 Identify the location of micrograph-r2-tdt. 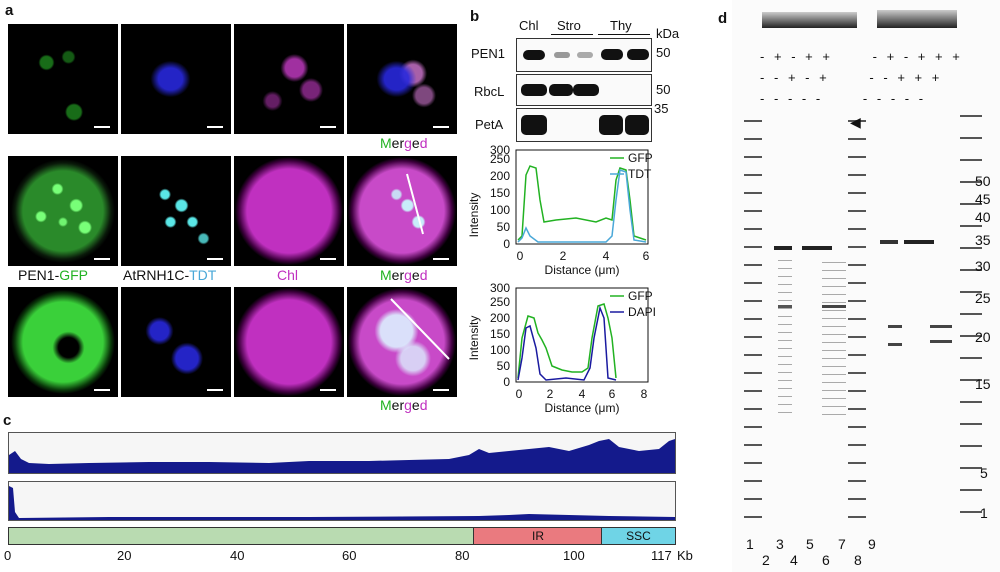
(176, 211).